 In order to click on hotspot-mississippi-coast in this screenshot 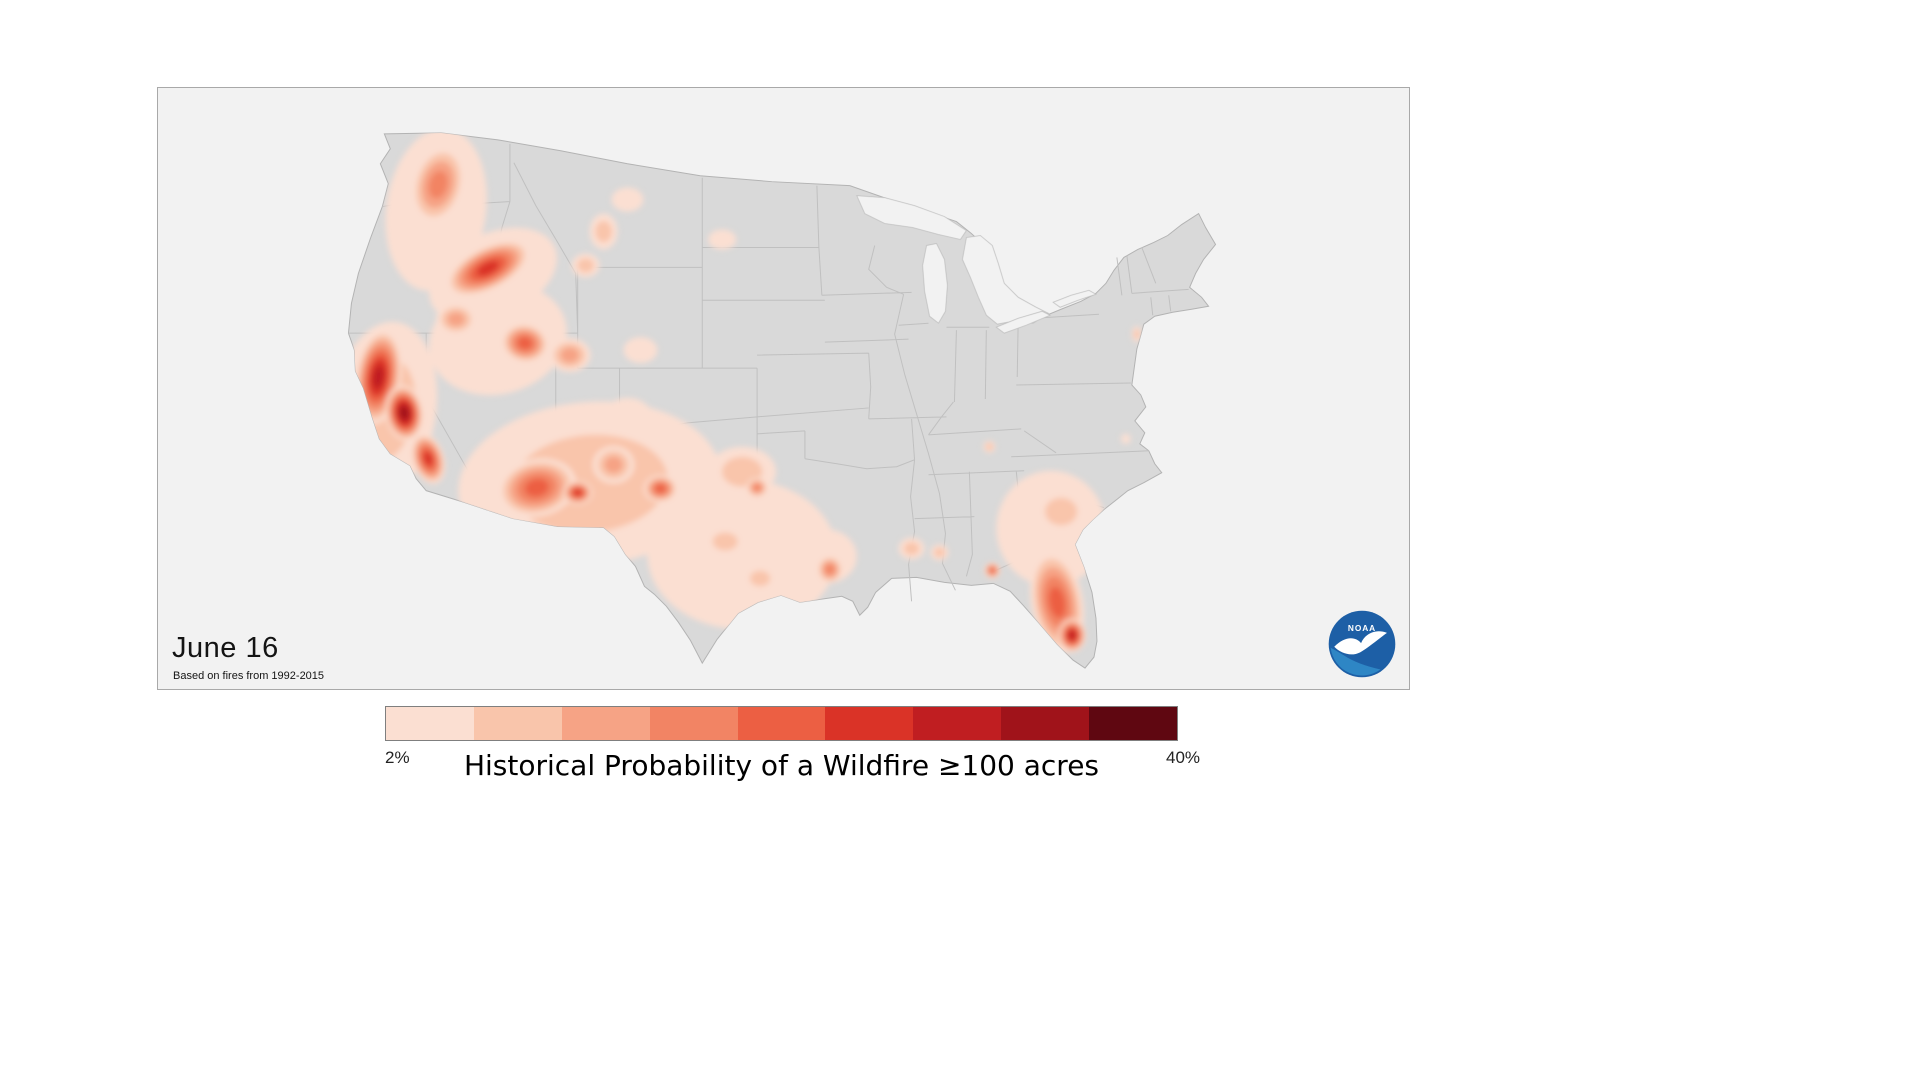, I will do `click(911, 548)`.